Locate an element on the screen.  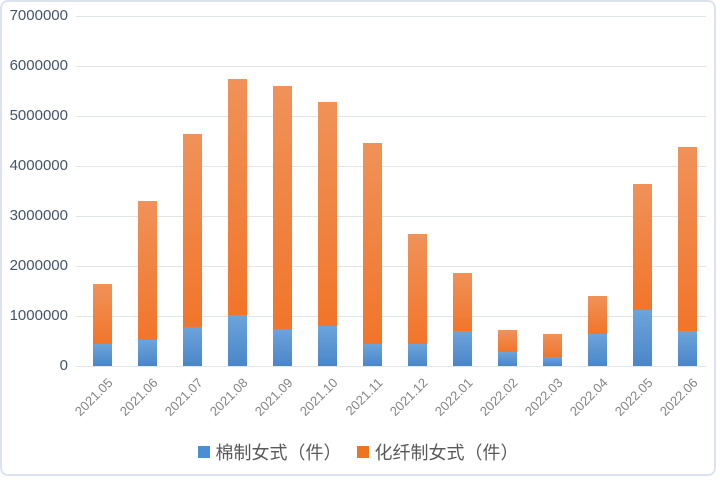
x-axis-tick-label: 2022.06 is located at coordinates (678, 397).